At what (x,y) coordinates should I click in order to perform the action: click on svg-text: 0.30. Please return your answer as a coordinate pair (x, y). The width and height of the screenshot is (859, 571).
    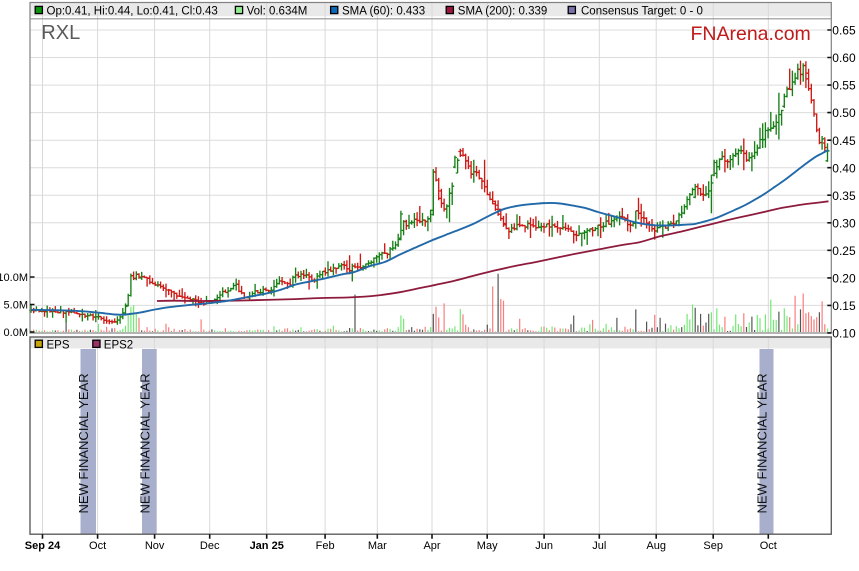
    Looking at the image, I should click on (844, 223).